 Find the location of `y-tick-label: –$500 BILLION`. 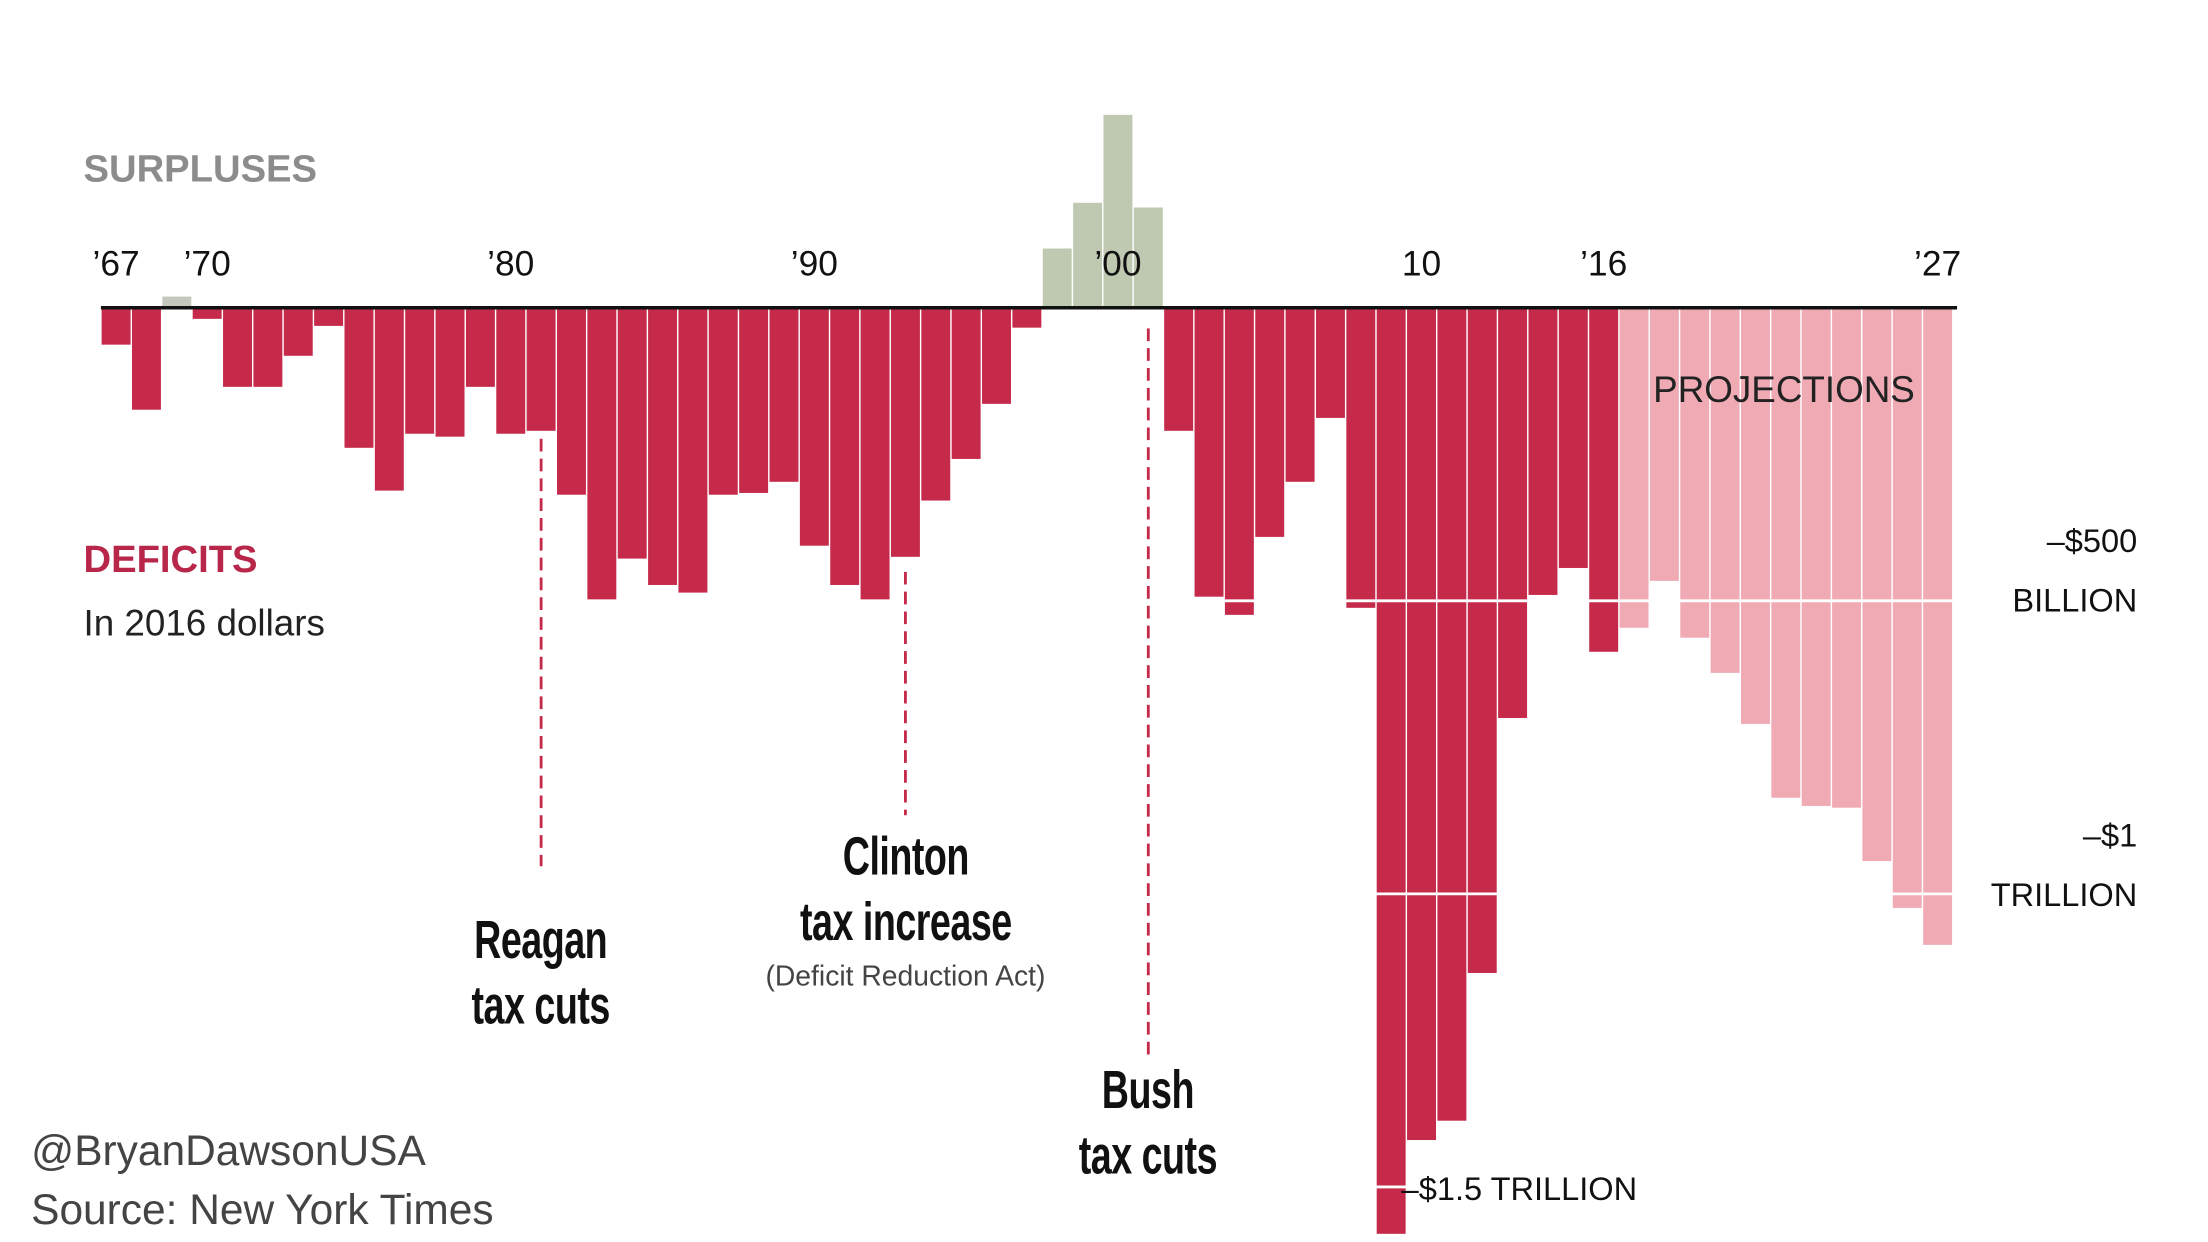

y-tick-label: –$500 BILLION is located at coordinates (2075, 571).